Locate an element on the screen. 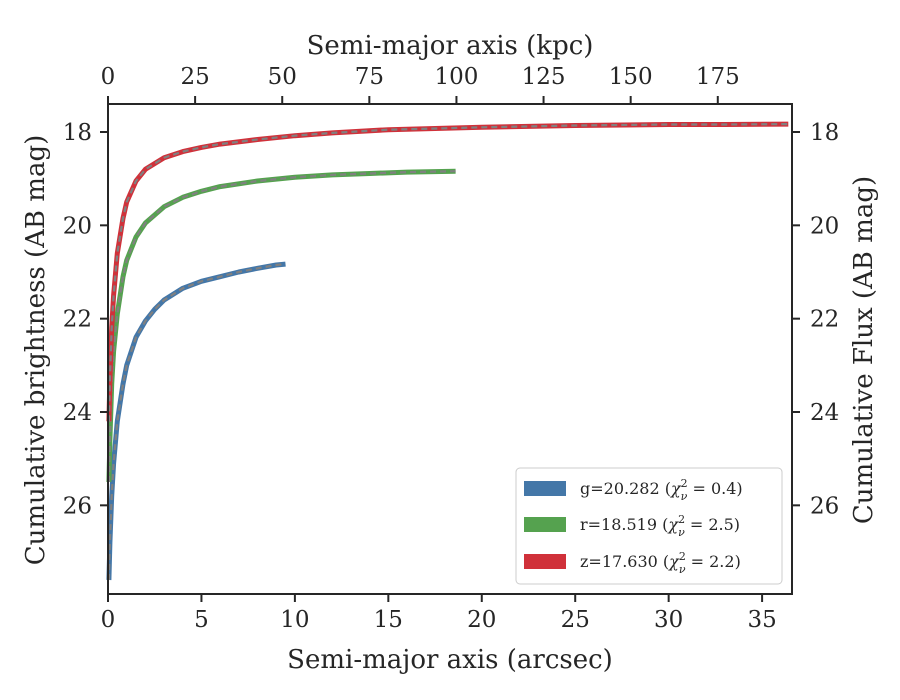 The image size is (900, 700). top-x-tick-label: 75 is located at coordinates (369, 77).